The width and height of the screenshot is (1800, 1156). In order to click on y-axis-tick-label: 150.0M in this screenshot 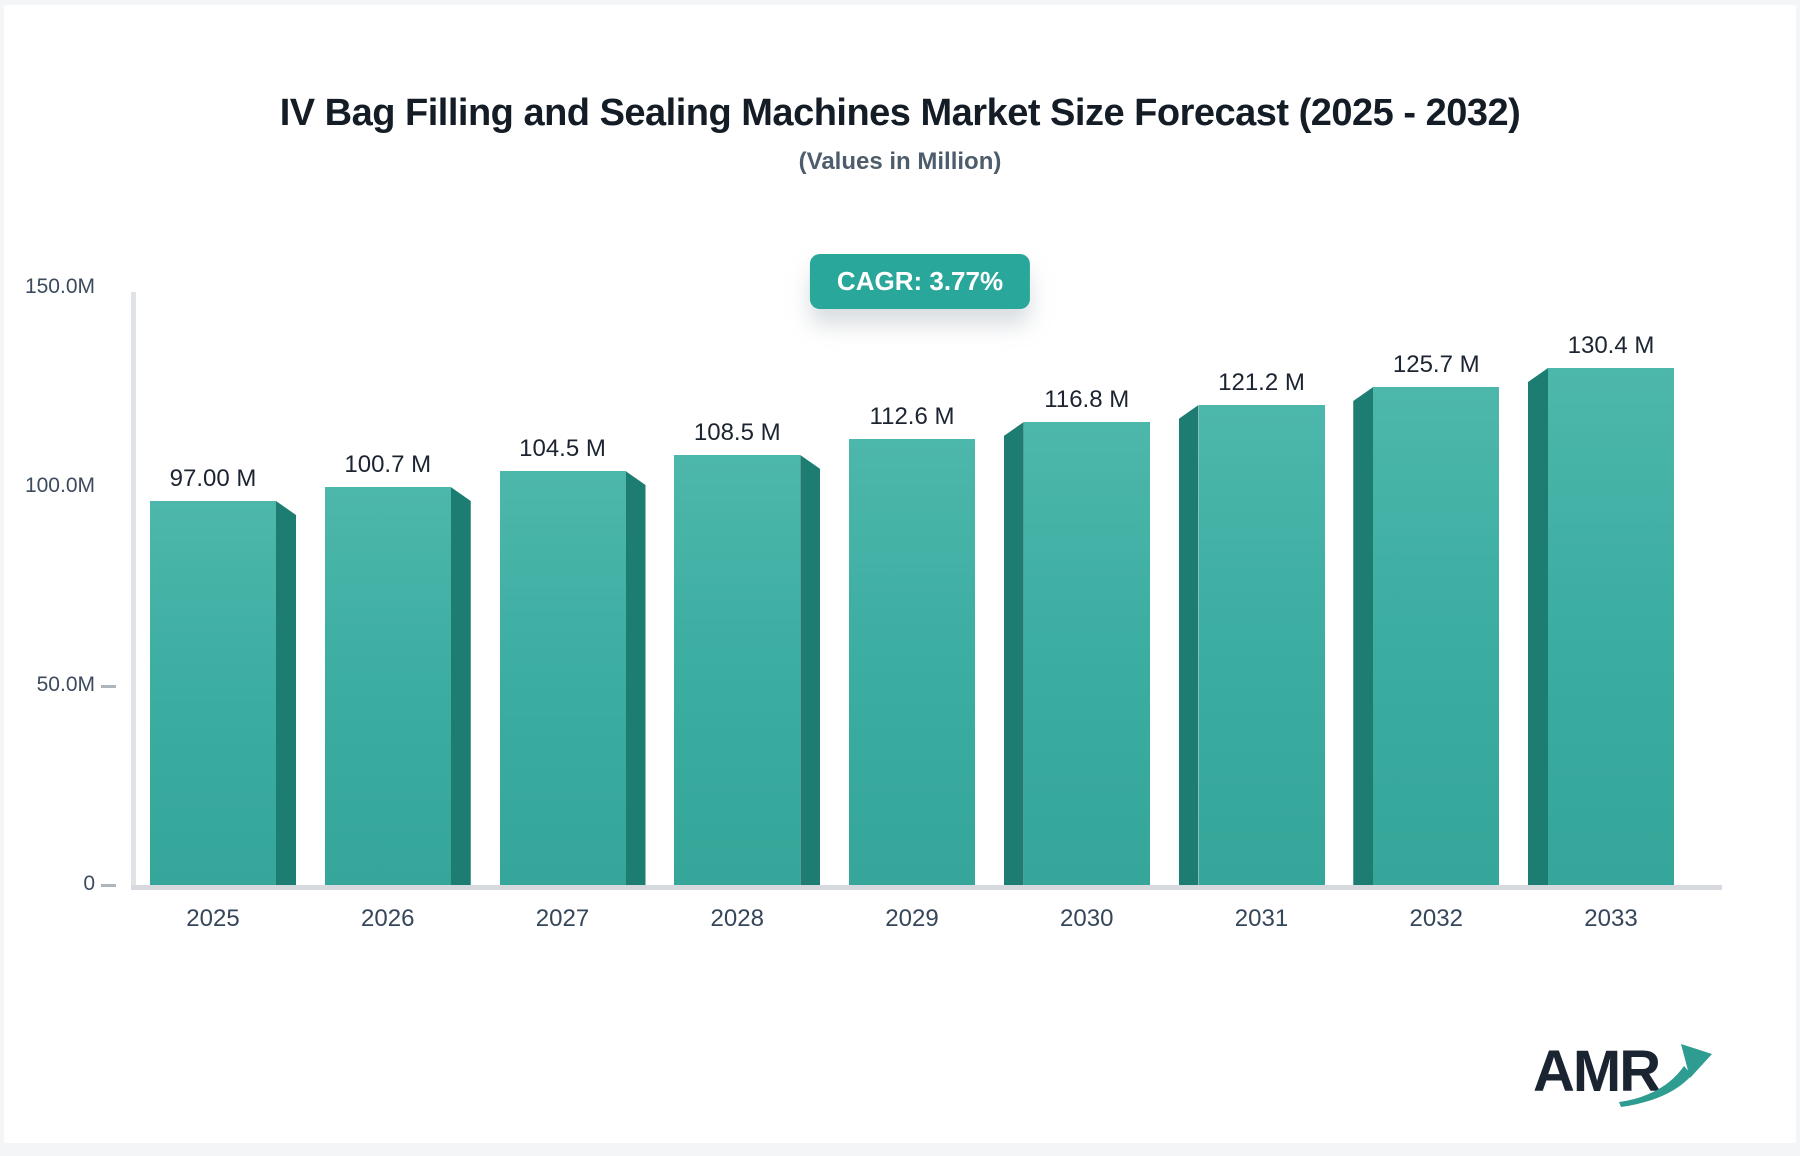, I will do `click(59, 287)`.